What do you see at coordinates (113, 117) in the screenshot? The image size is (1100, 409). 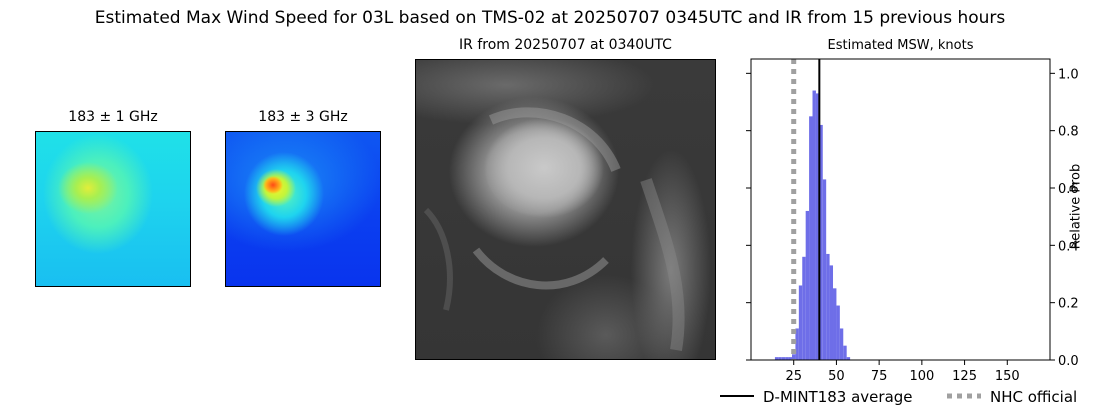 I see `mw1-title: 183 ± 1 GHz` at bounding box center [113, 117].